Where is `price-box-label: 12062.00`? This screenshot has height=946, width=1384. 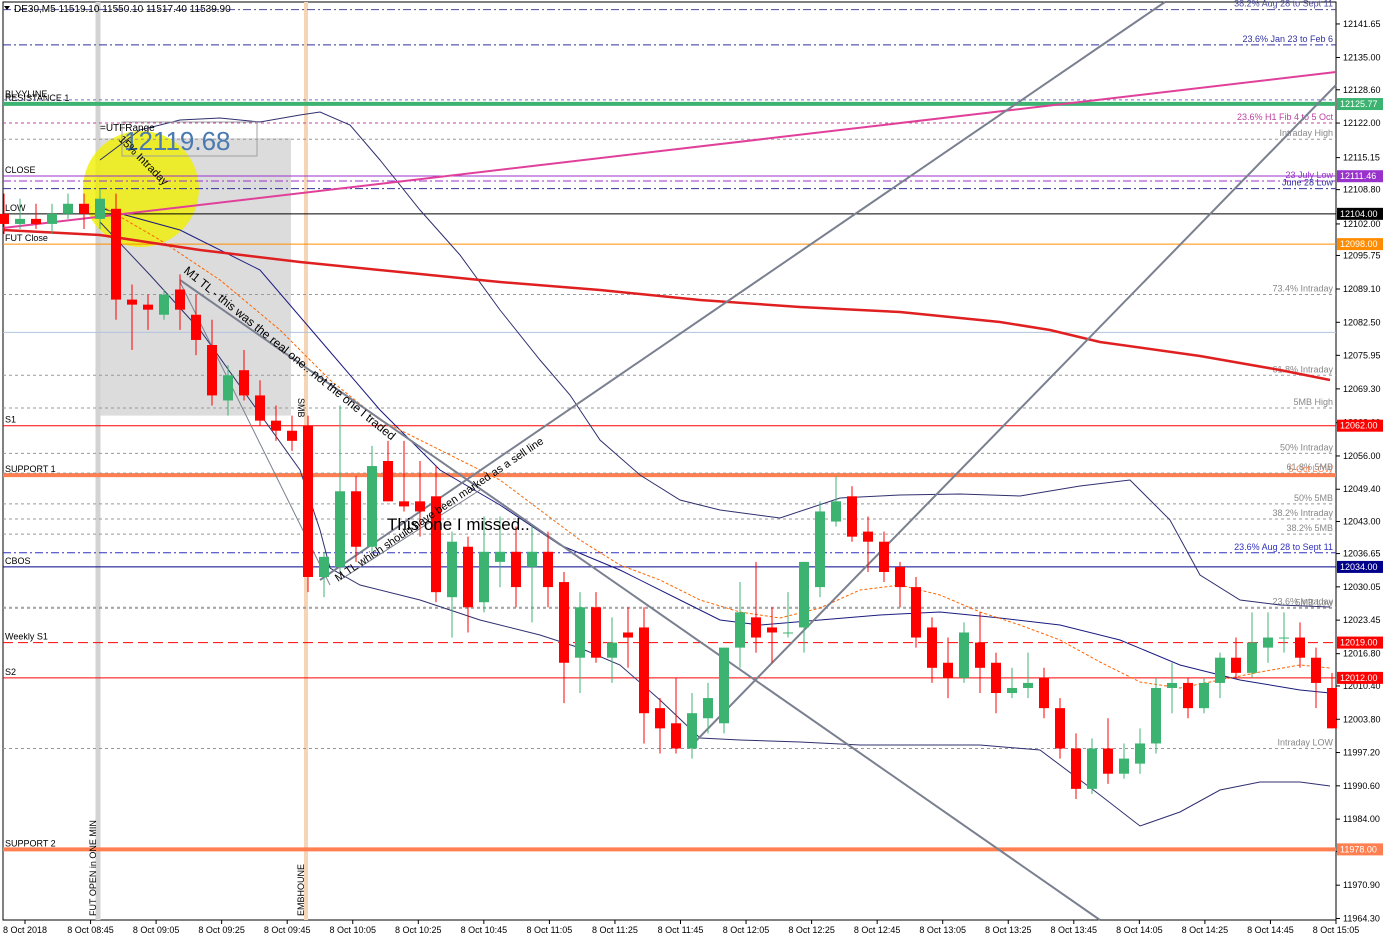 price-box-label: 12062.00 is located at coordinates (1359, 426).